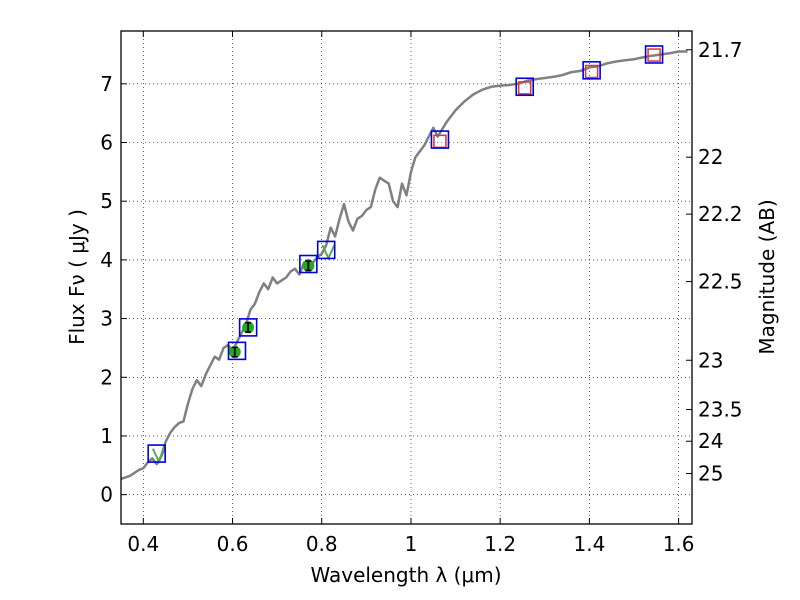 The image size is (800, 600). Describe the element at coordinates (710, 157) in the screenshot. I see `y-right-tick-label: 22` at that location.